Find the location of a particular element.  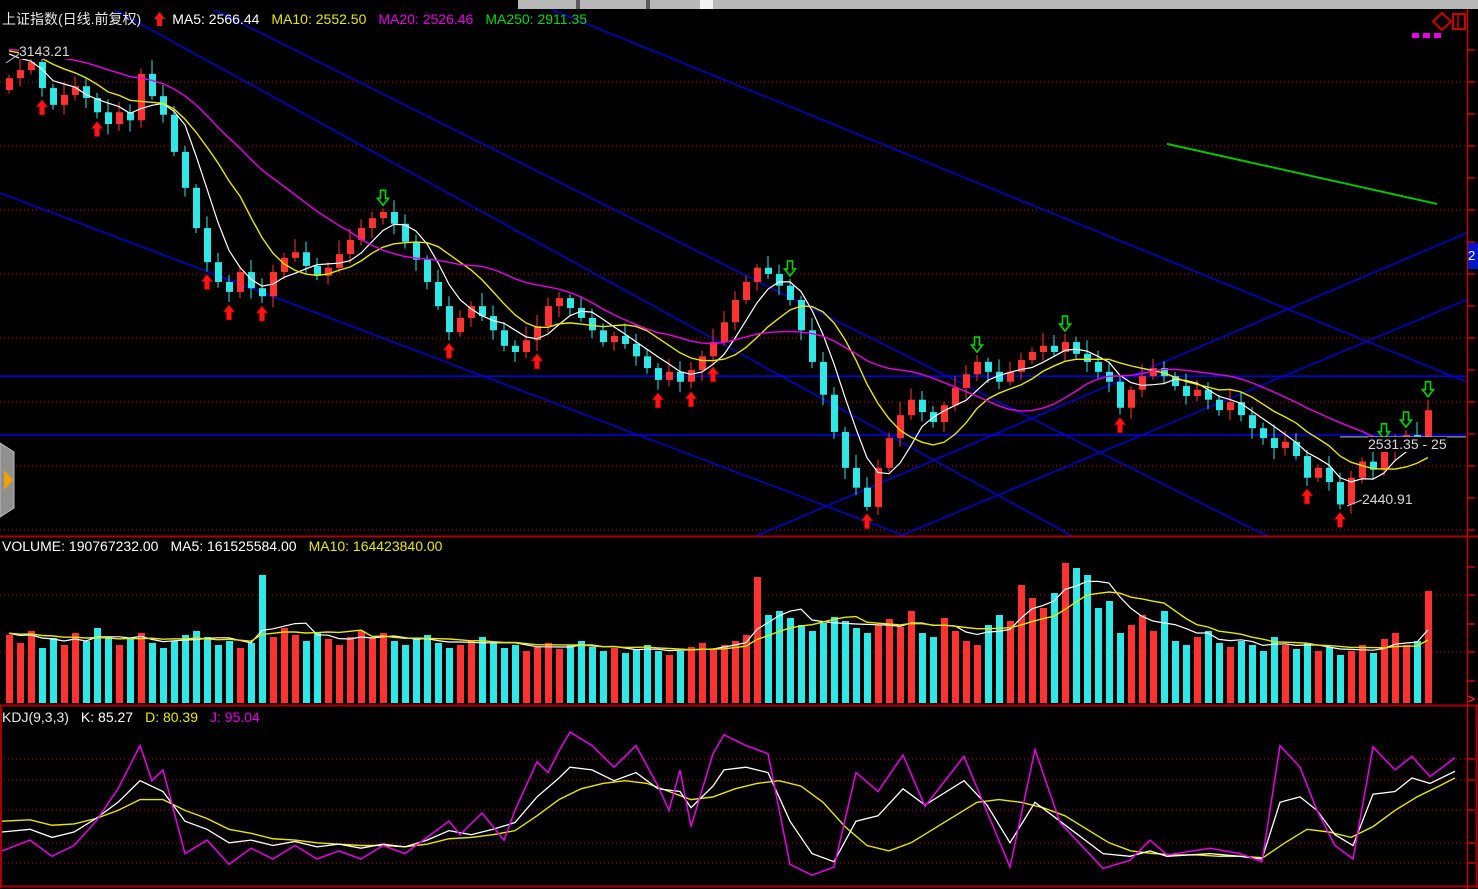

peak-price-label: 3143.21 is located at coordinates (44, 51).